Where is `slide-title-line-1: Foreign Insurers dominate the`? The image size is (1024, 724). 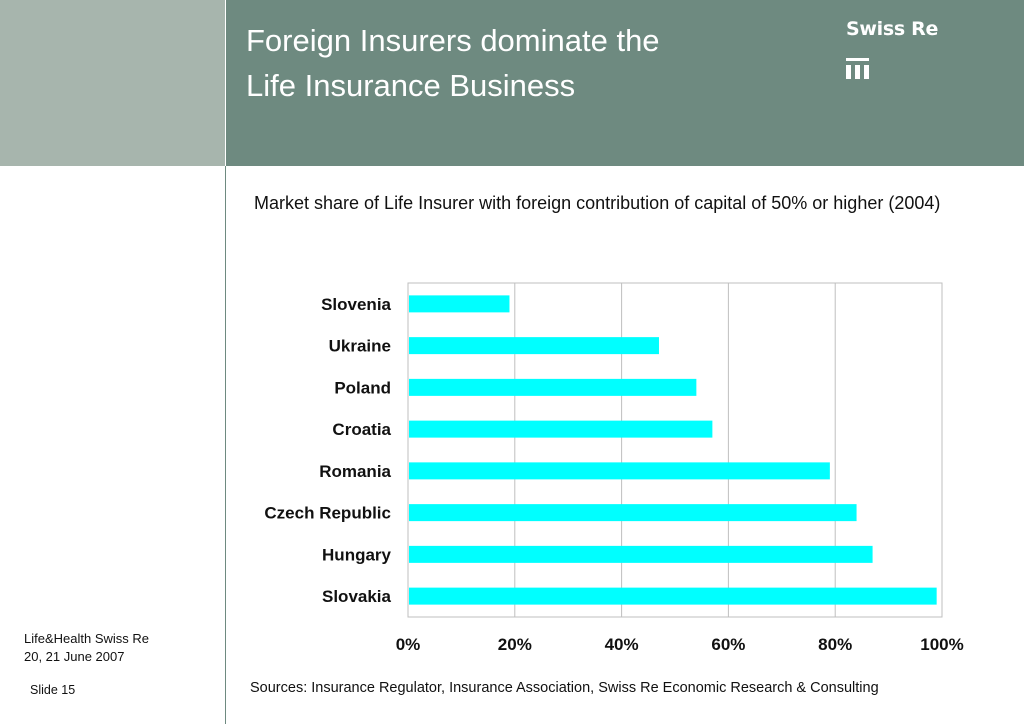
slide-title-line-1: Foreign Insurers dominate the is located at coordinates (453, 40).